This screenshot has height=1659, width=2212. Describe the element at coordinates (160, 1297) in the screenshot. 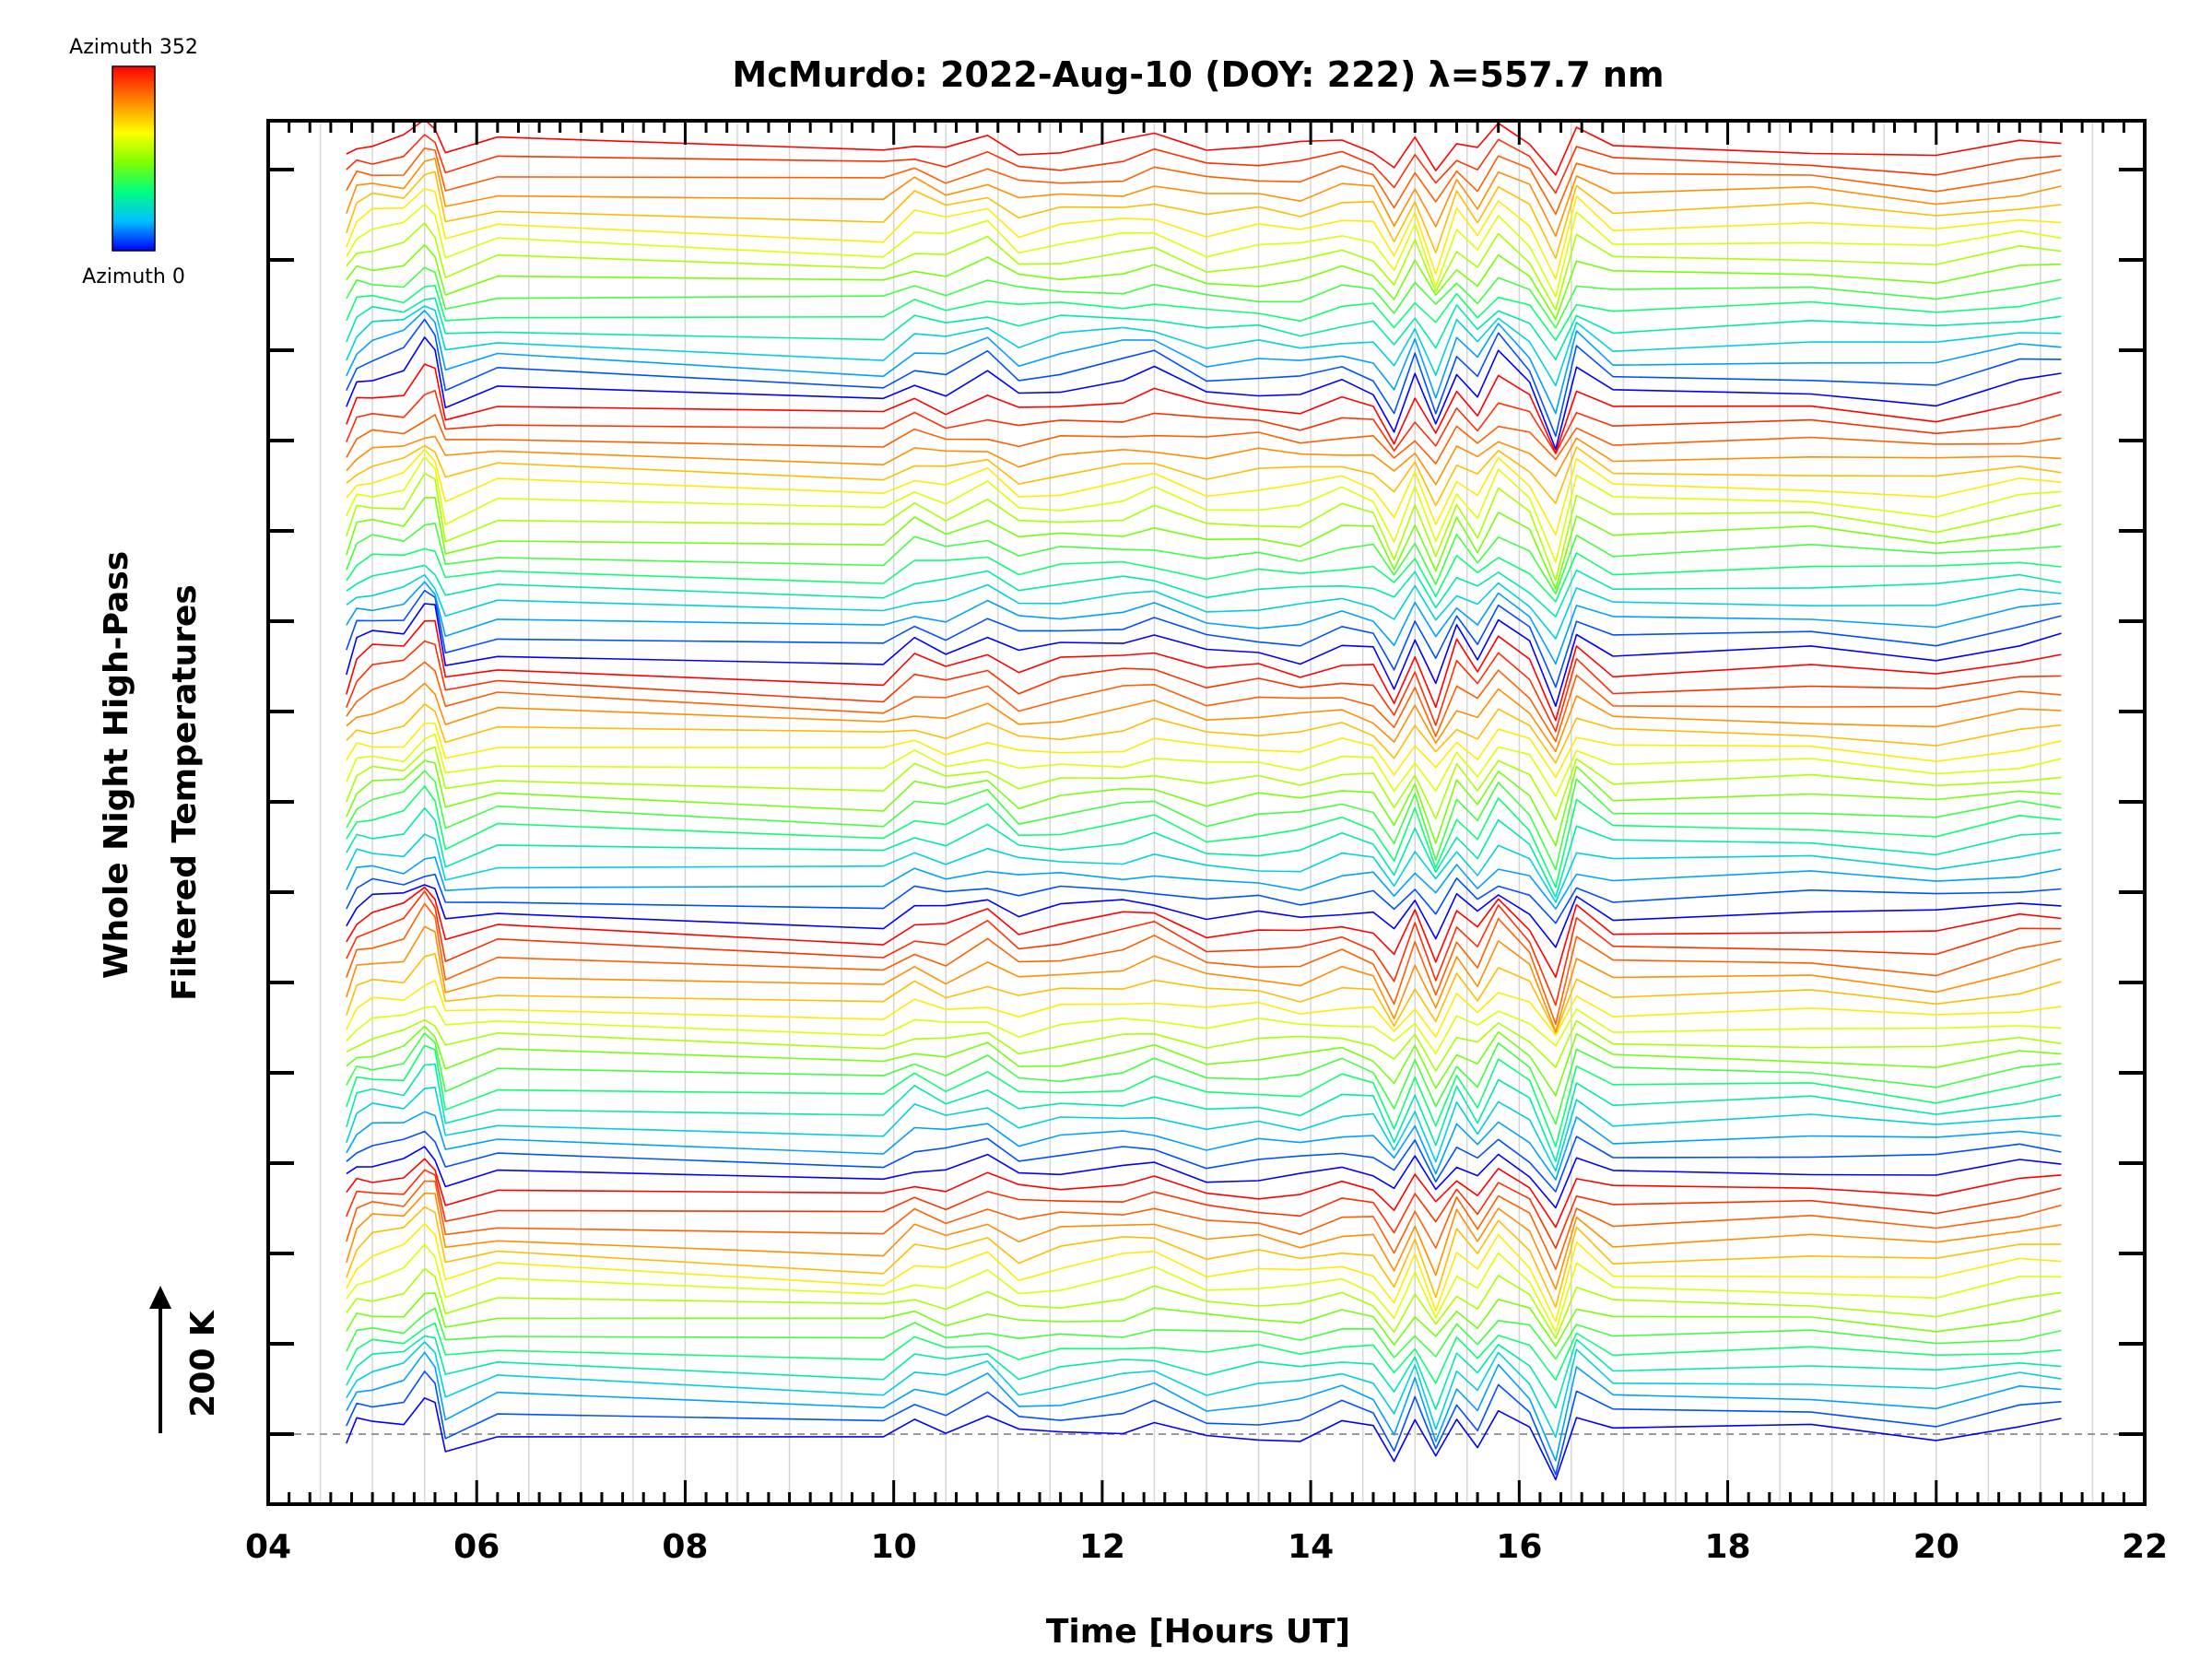

I see `scale-arrow-head` at that location.